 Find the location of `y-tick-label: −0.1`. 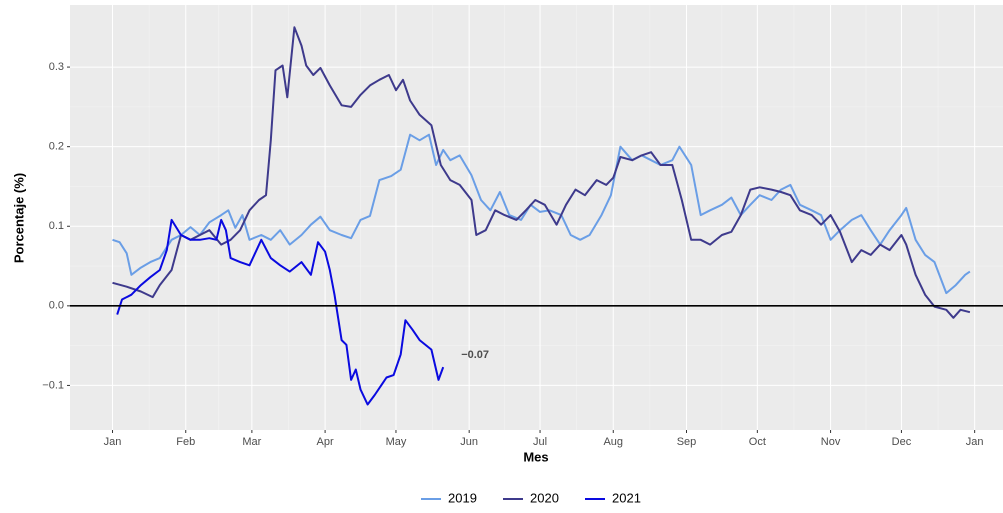

y-tick-label: −0.1 is located at coordinates (53, 385).